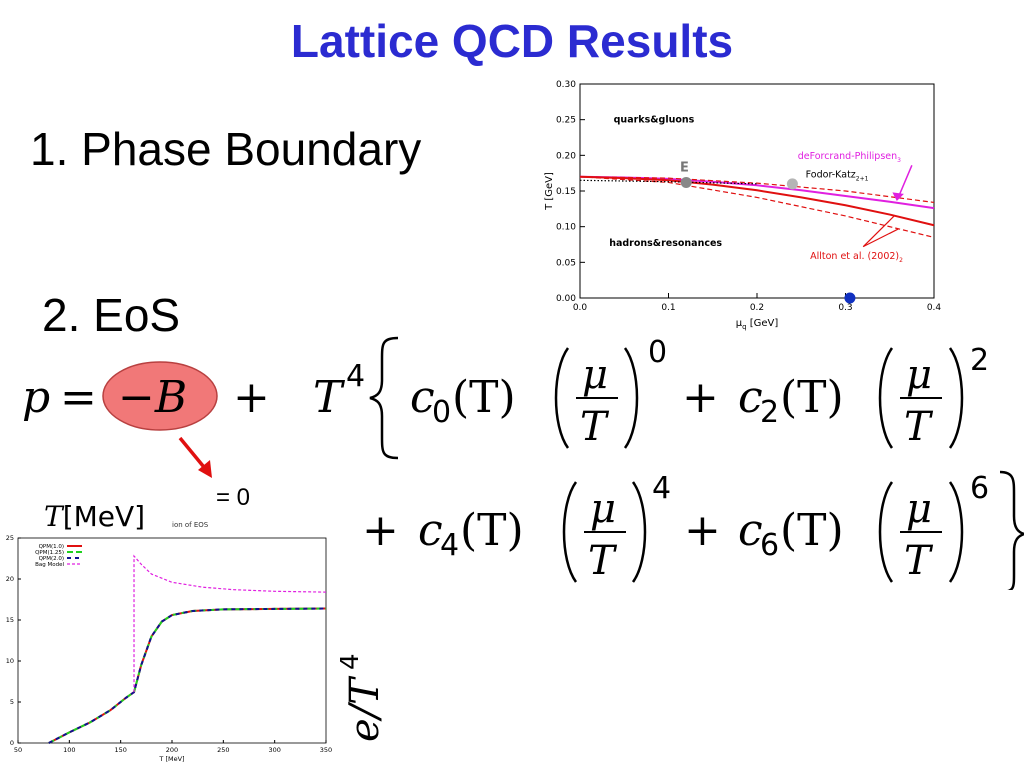 The height and width of the screenshot is (768, 1024). Describe the element at coordinates (49, 553) in the screenshot. I see `legend-label: QPM(1.25)` at that location.